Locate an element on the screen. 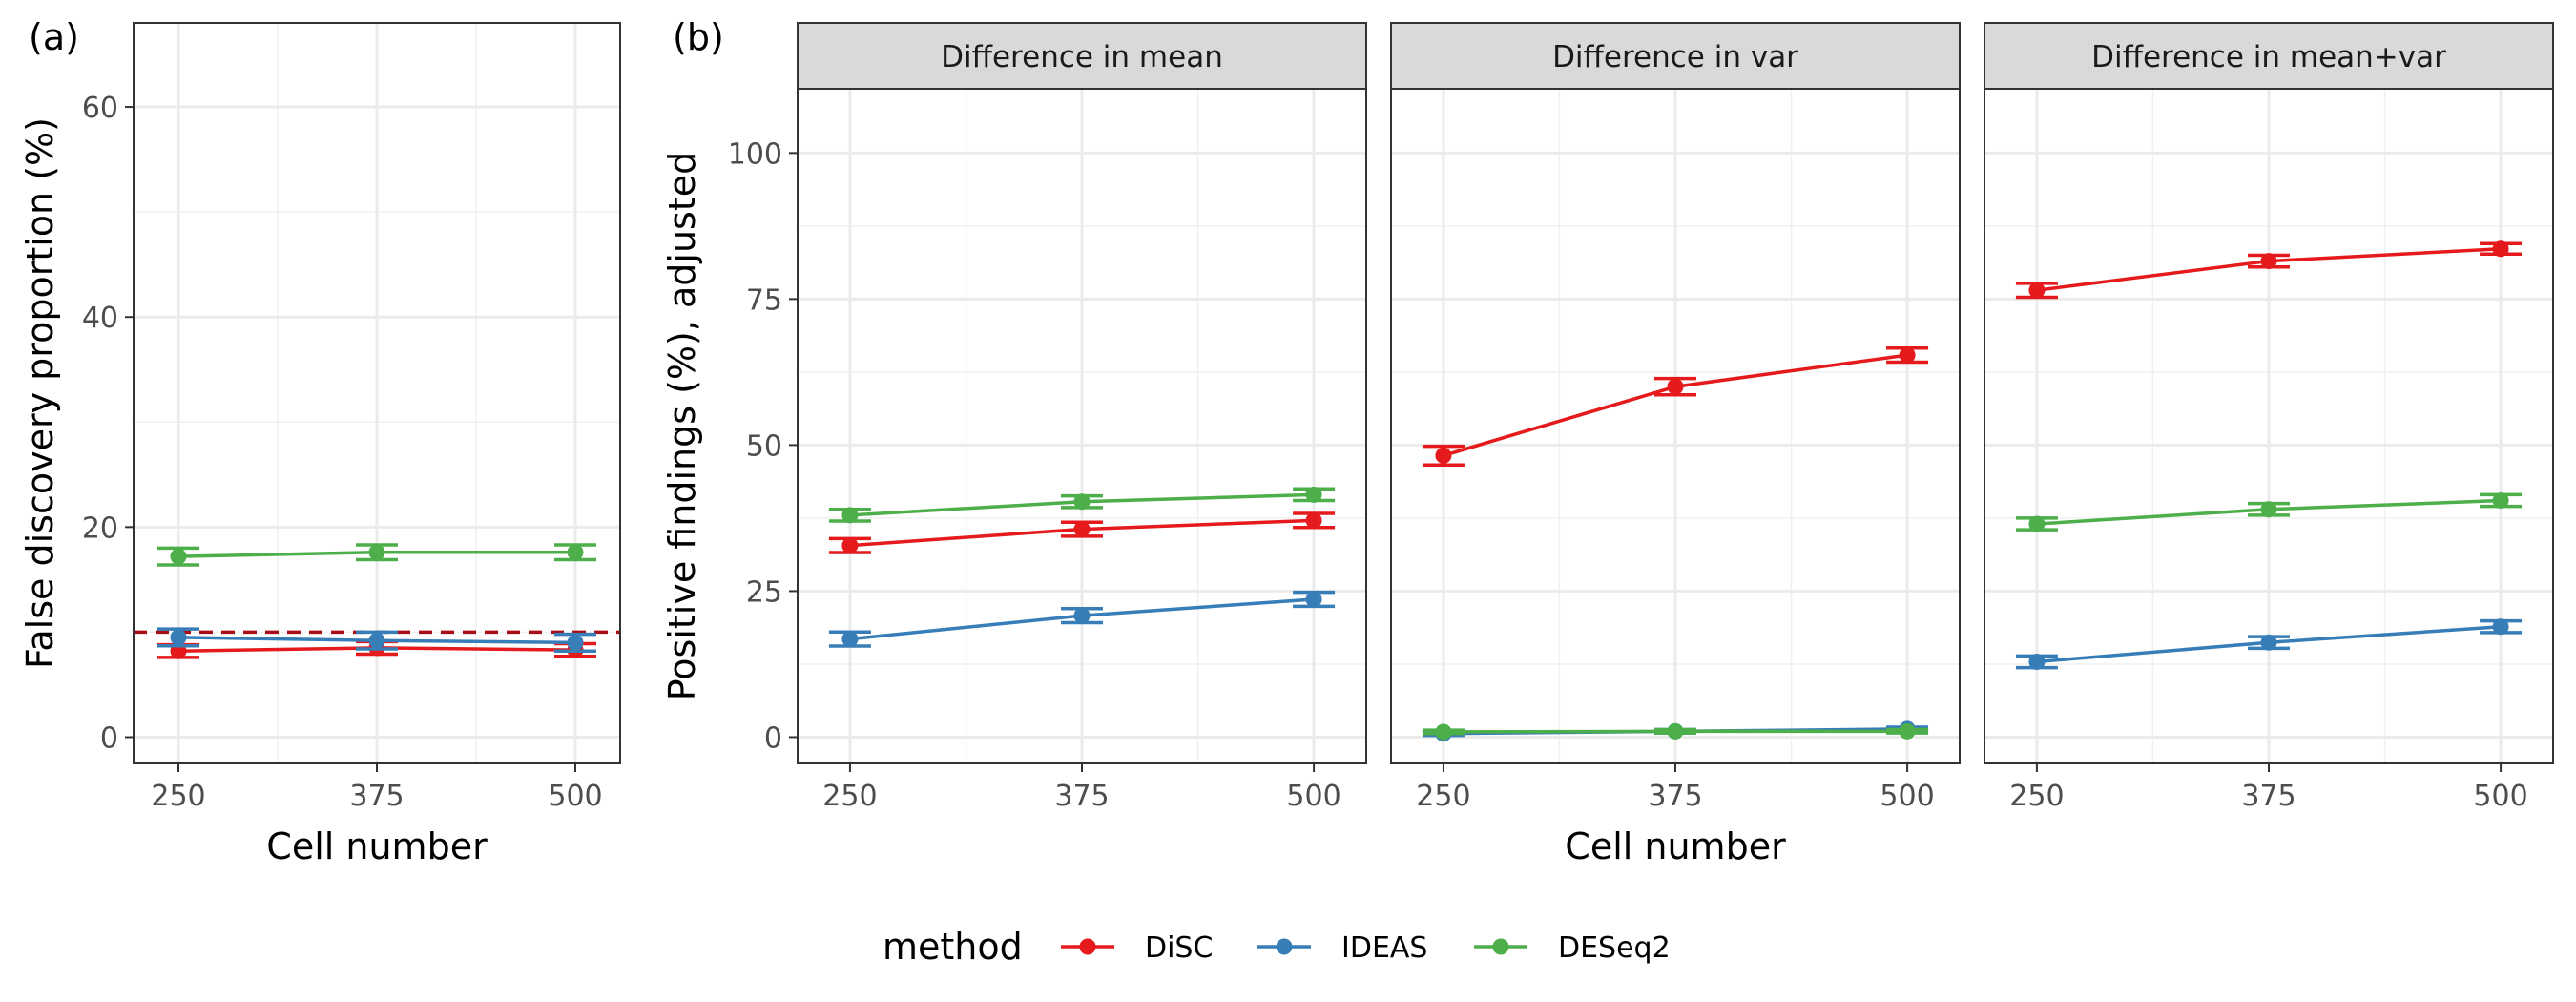  y-tick-label: 100 is located at coordinates (755, 154).